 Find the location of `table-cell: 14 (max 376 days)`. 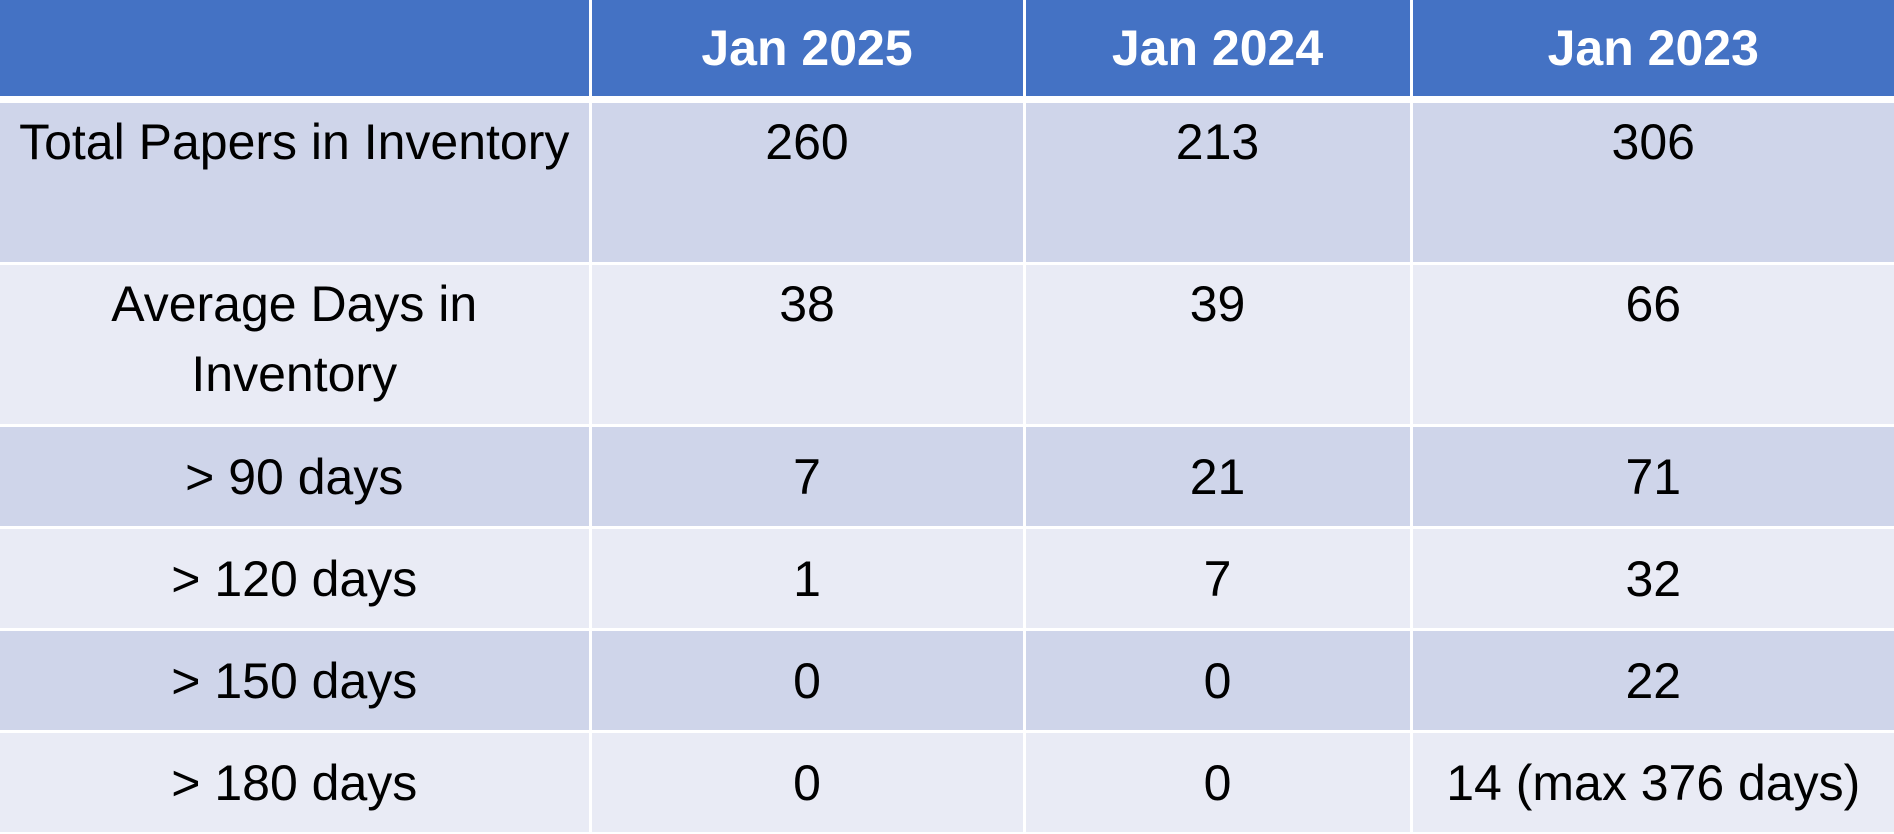

table-cell: 14 (max 376 days) is located at coordinates (1651, 781).